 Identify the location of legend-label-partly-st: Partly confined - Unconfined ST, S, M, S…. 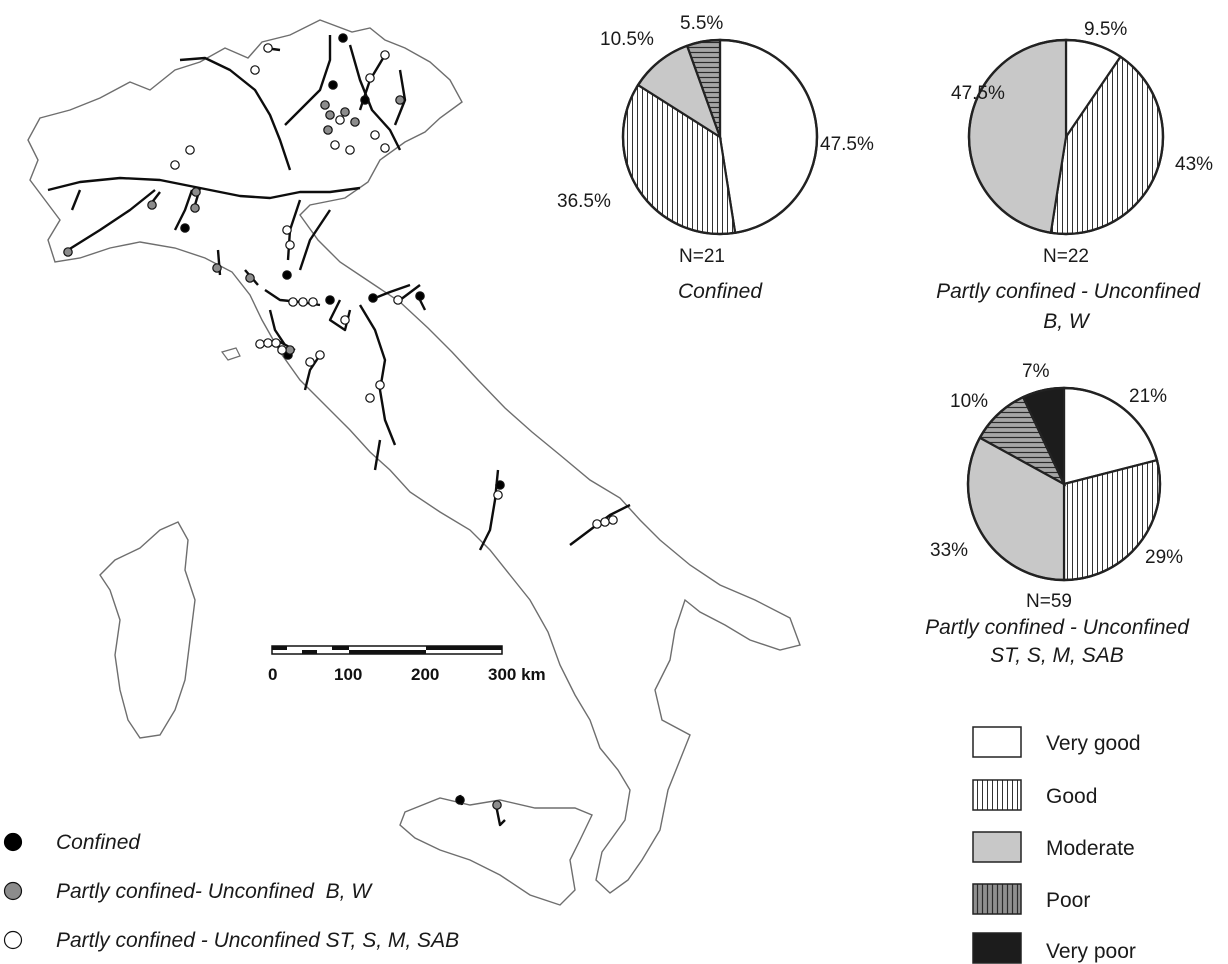
(257, 940).